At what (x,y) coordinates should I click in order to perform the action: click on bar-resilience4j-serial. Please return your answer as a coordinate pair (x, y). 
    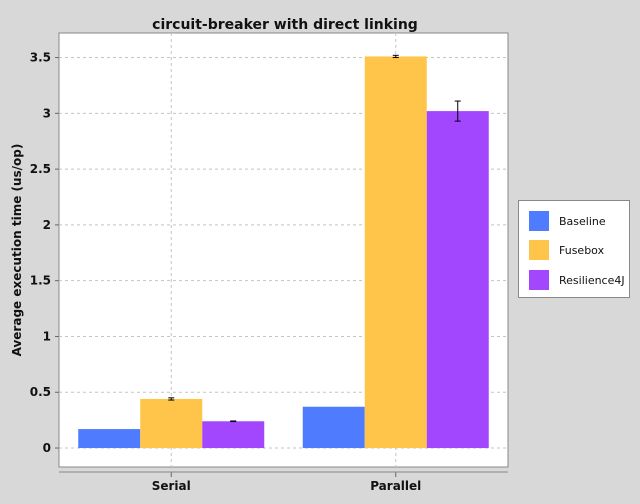
    Looking at the image, I should click on (233, 435).